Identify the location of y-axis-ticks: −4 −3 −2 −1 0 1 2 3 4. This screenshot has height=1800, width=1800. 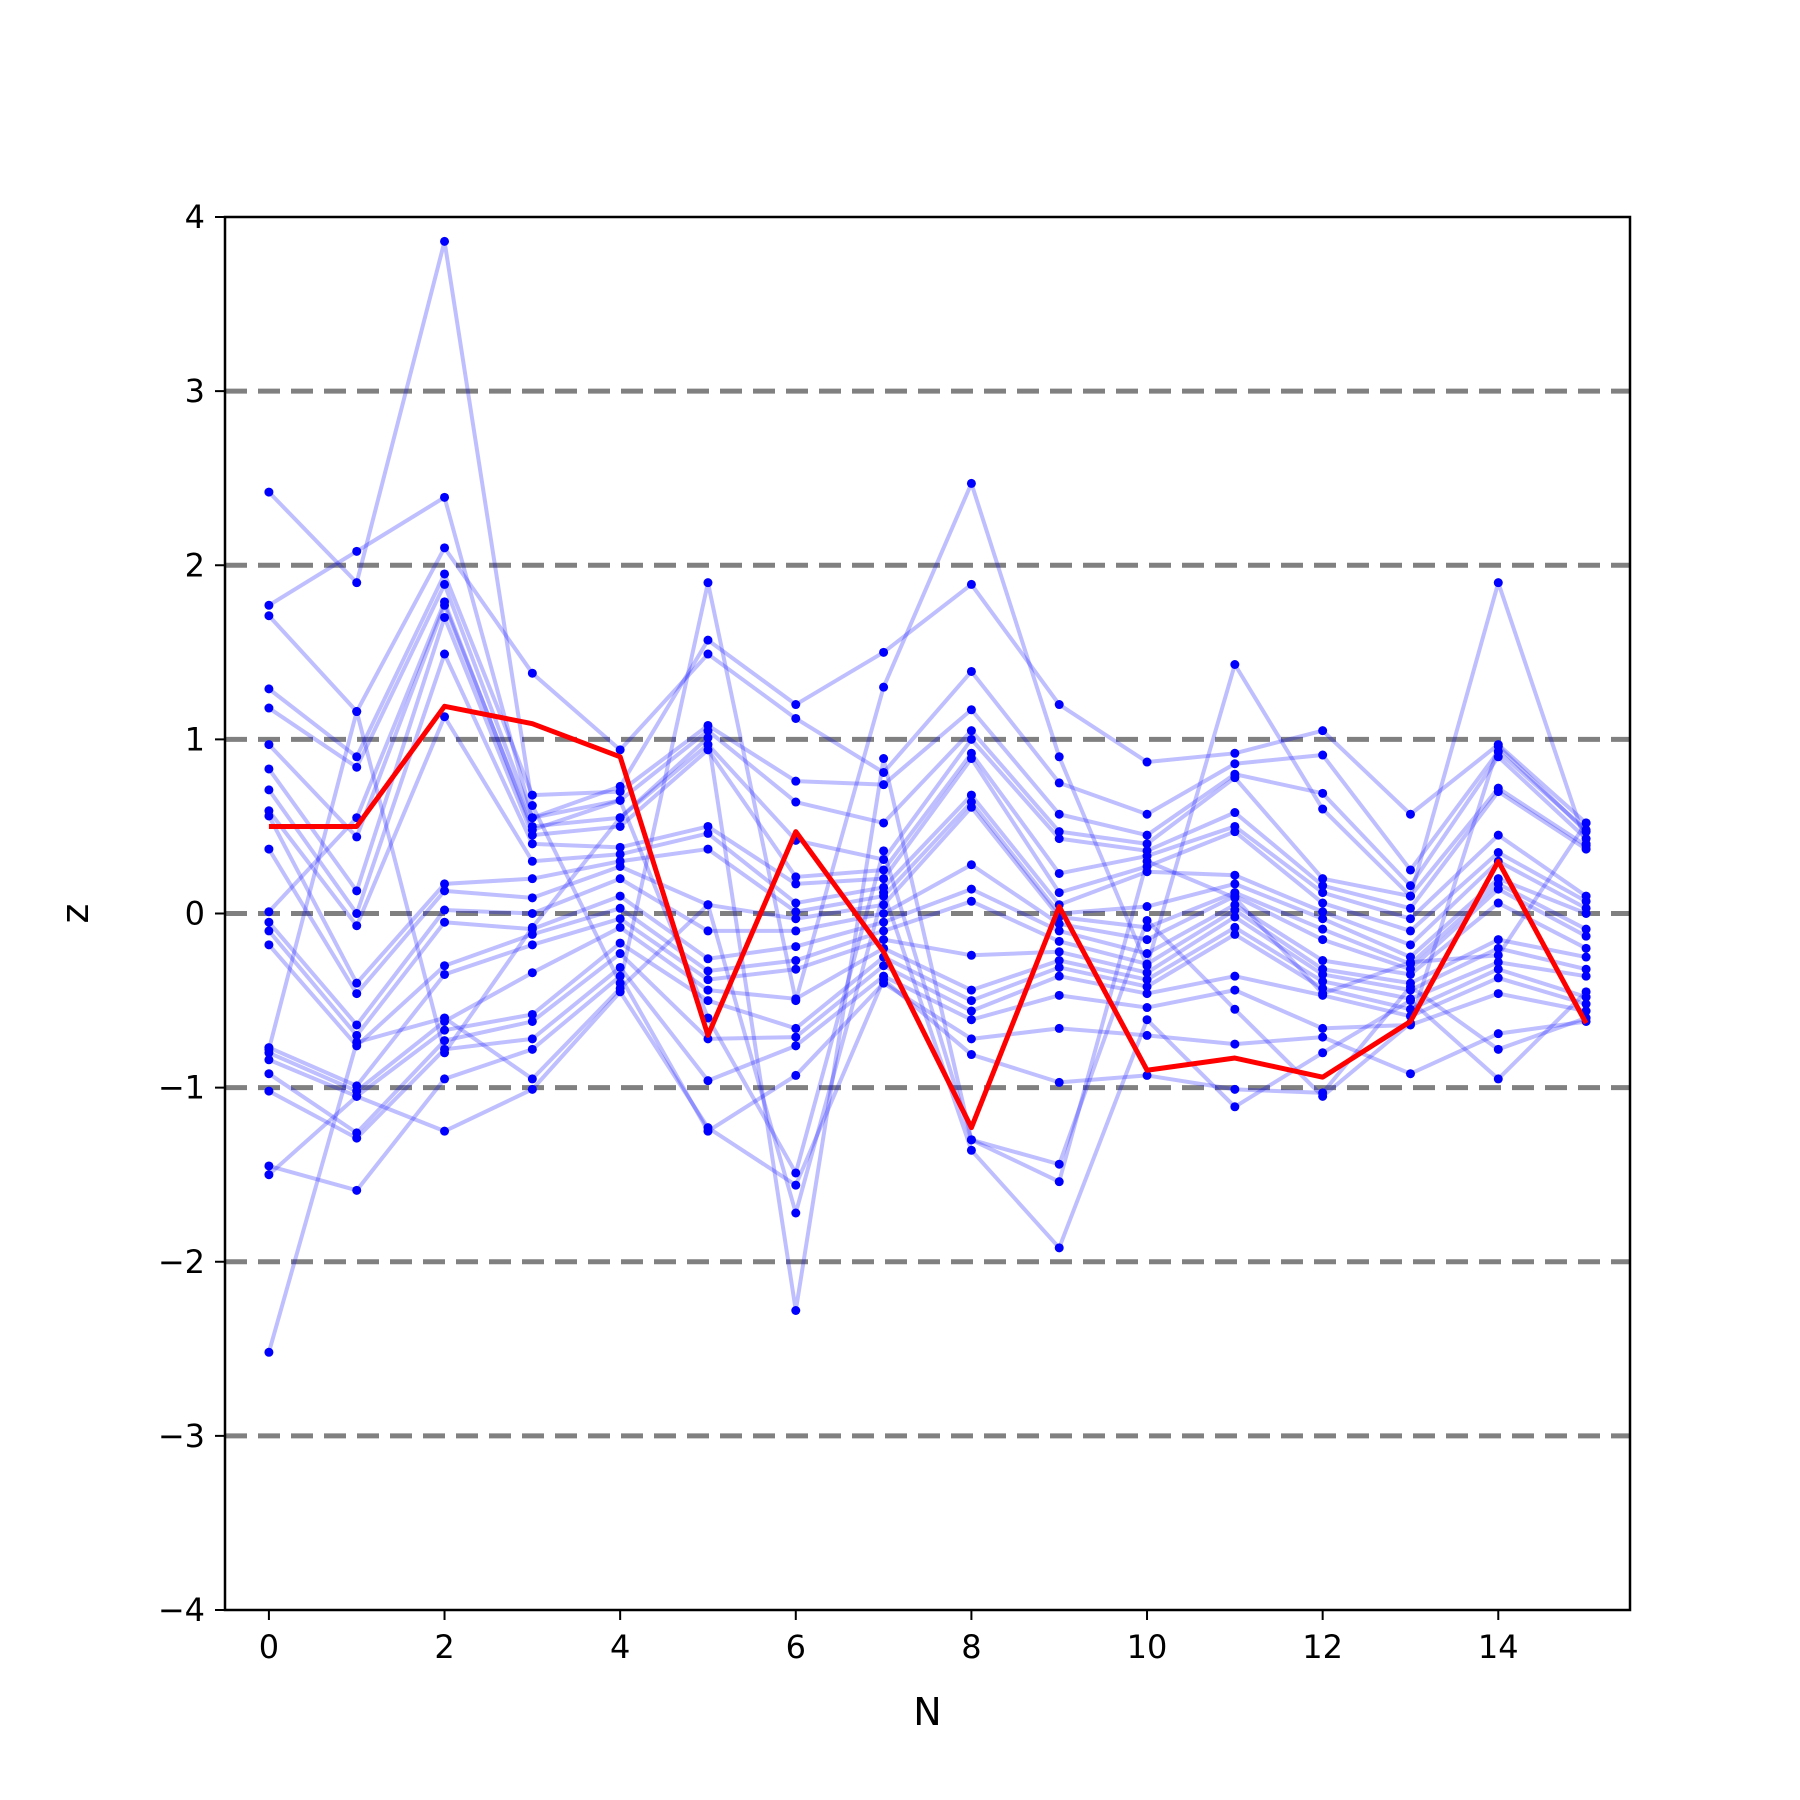
(191, 913).